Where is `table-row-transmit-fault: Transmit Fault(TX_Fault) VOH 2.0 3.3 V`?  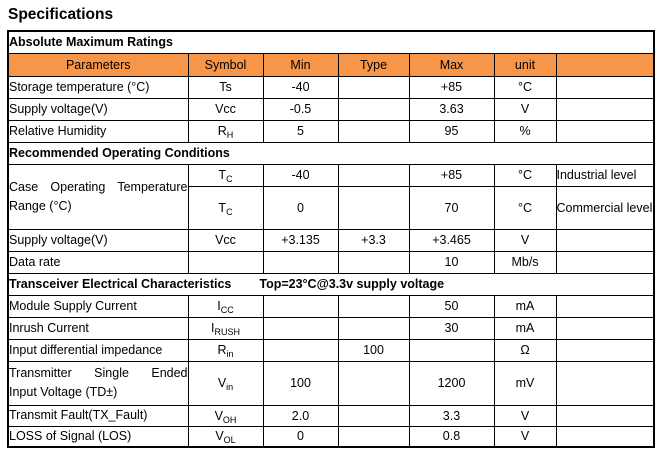 table-row-transmit-fault: Transmit Fault(TX_Fault) VOH 2.0 3.3 V is located at coordinates (331, 415).